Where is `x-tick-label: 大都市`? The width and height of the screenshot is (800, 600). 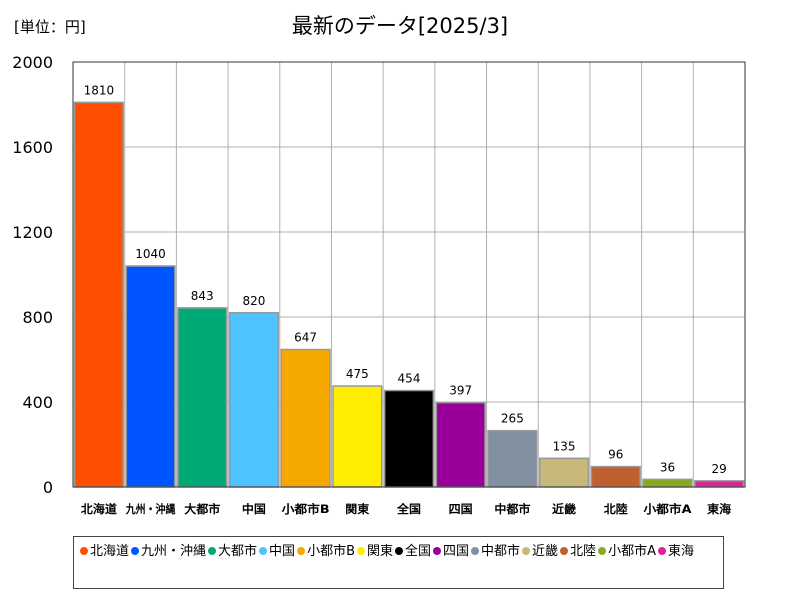
x-tick-label: 大都市 is located at coordinates (202, 509).